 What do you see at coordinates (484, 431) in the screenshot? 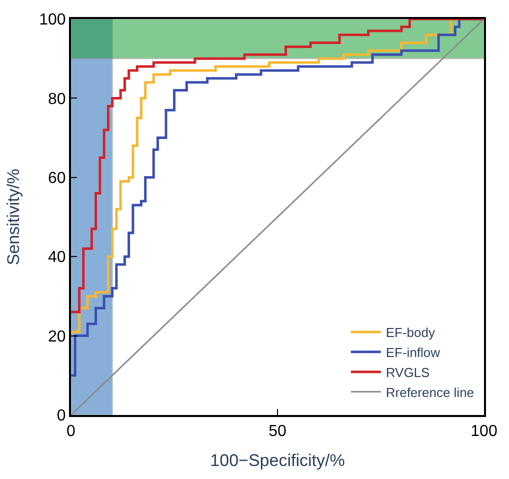
I see `x-tick-label: 100` at bounding box center [484, 431].